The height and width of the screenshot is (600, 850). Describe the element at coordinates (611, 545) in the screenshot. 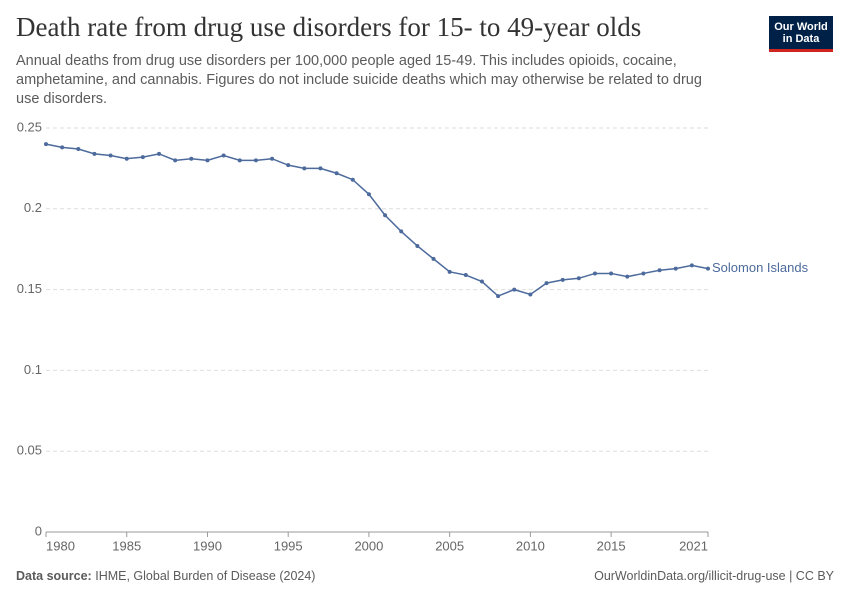

I see `x-tick-label: 2015` at that location.